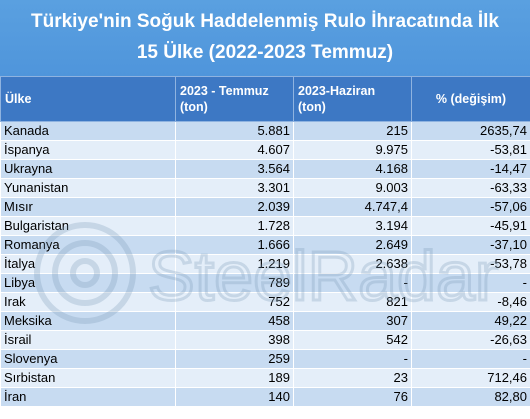 The image size is (530, 419). Describe the element at coordinates (470, 264) in the screenshot. I see `change-pct-cell: -53,78` at that location.